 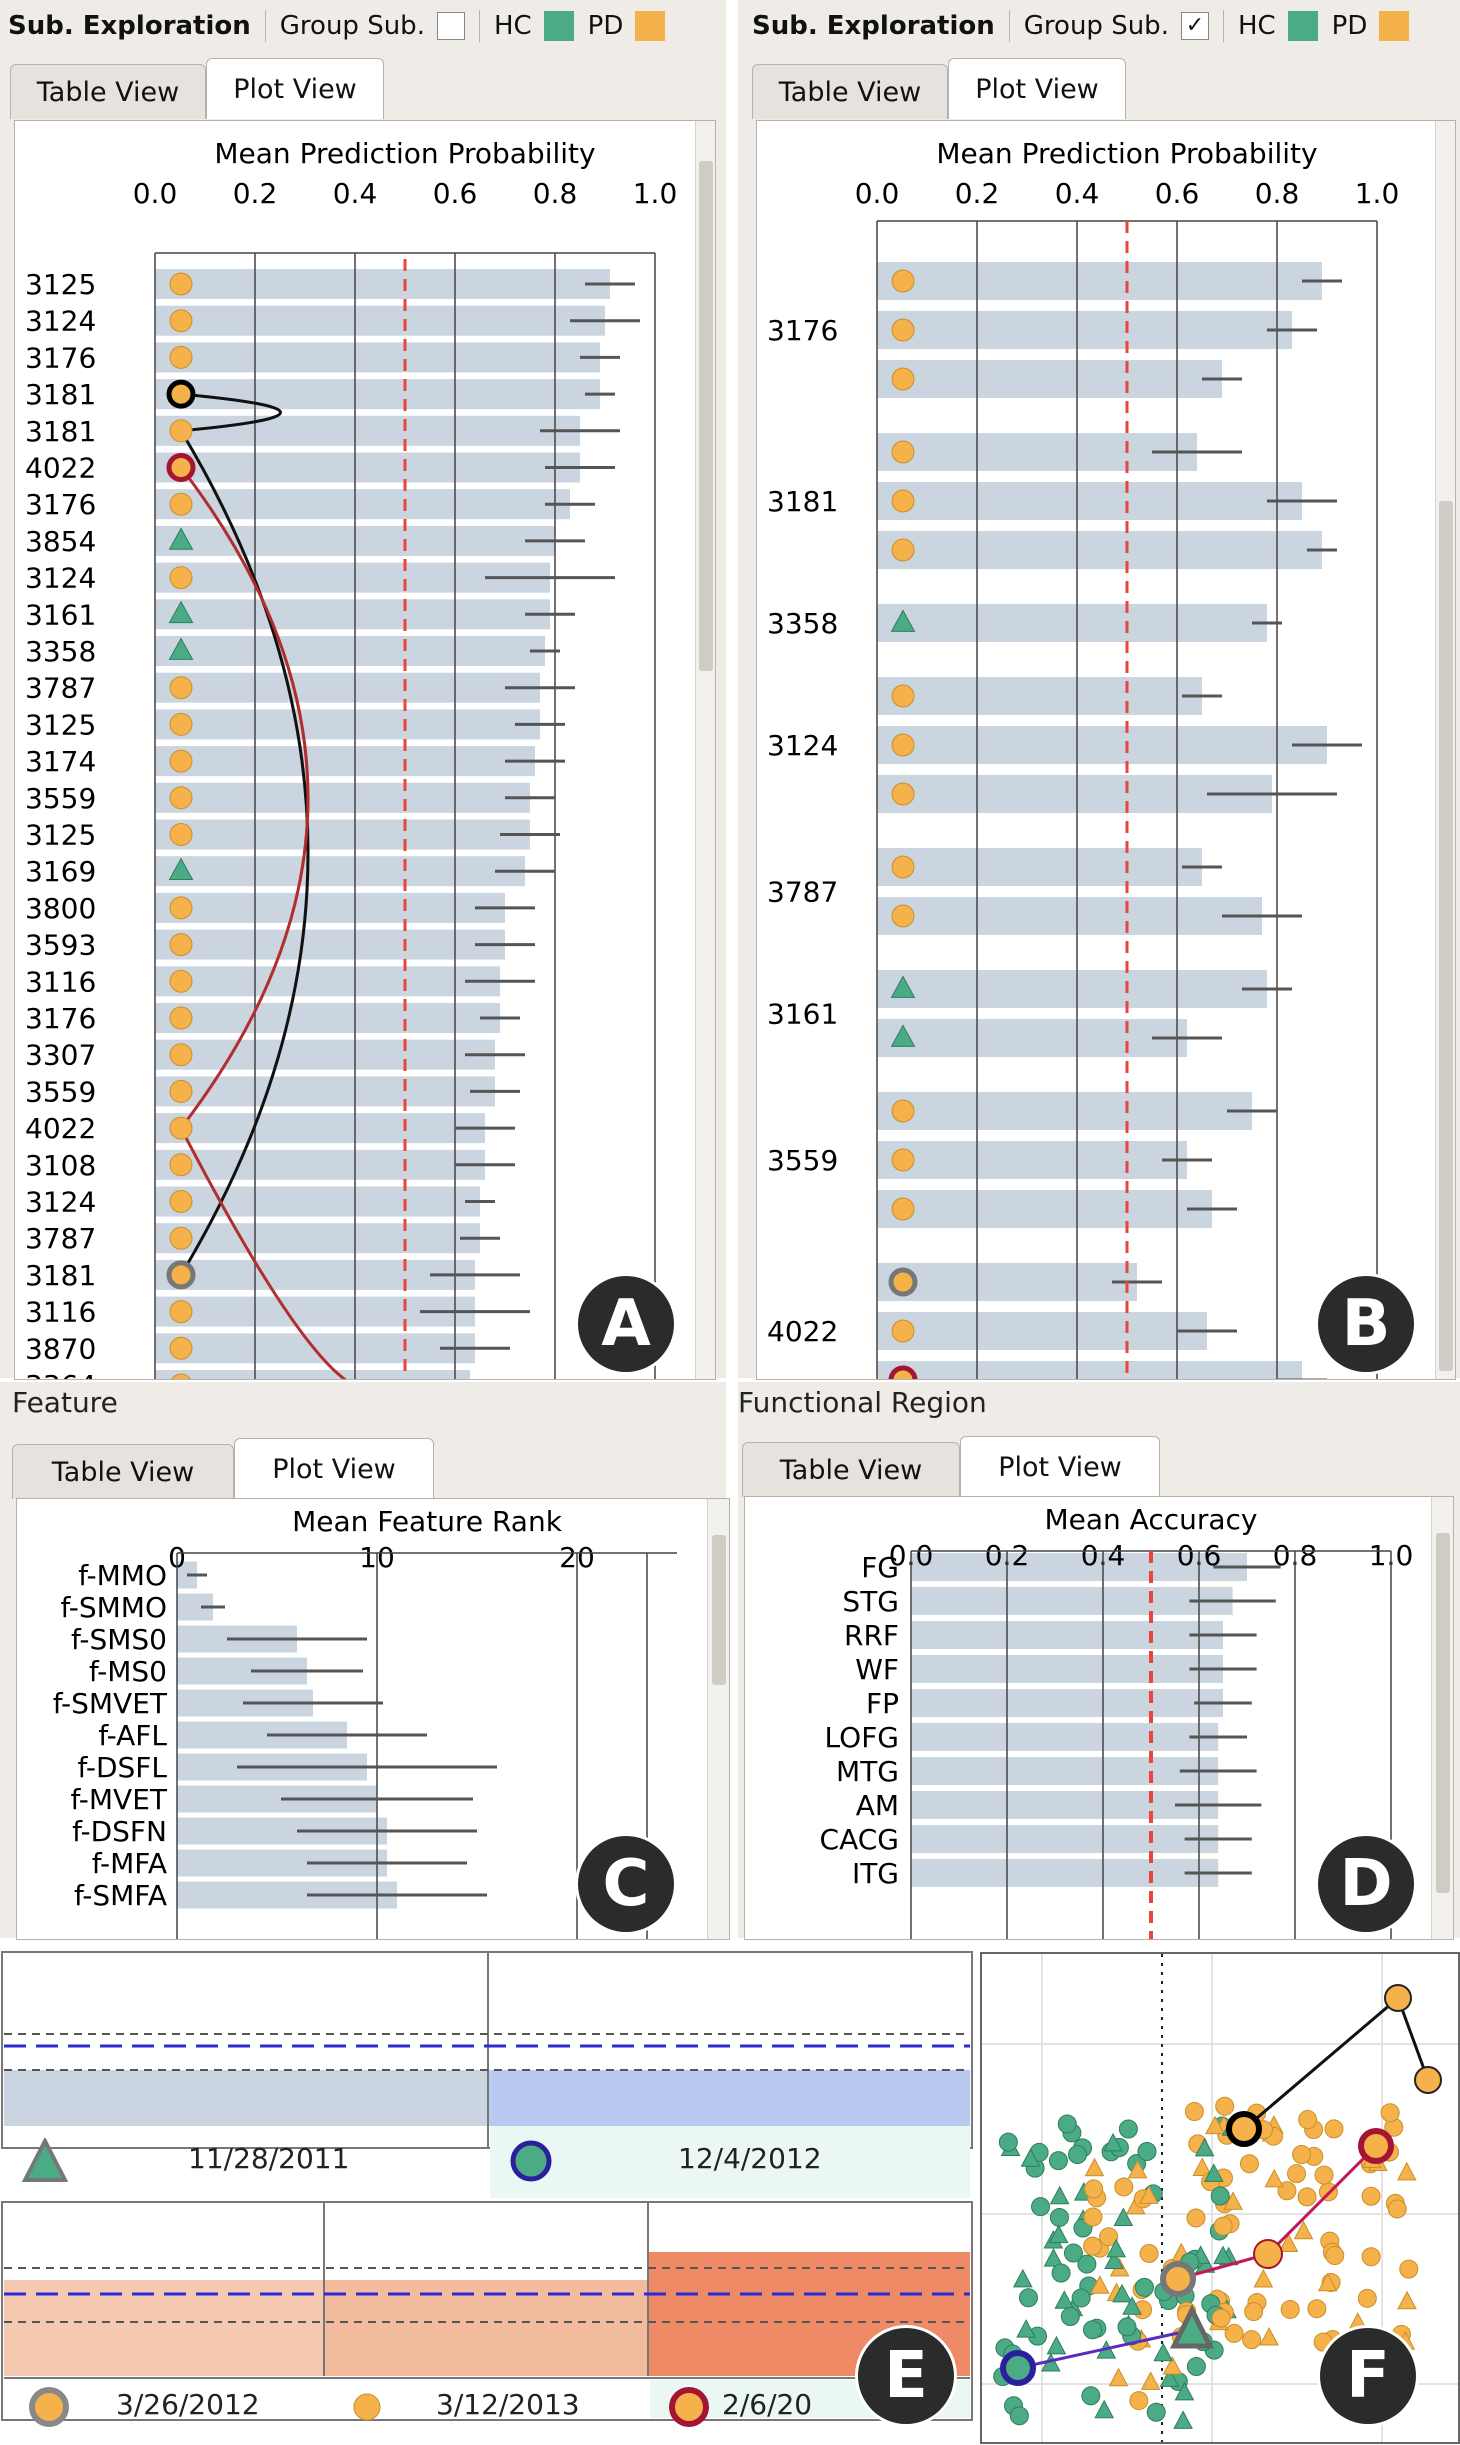 What do you see at coordinates (60, 1165) in the screenshot?
I see `y-tick-label: 3108` at bounding box center [60, 1165].